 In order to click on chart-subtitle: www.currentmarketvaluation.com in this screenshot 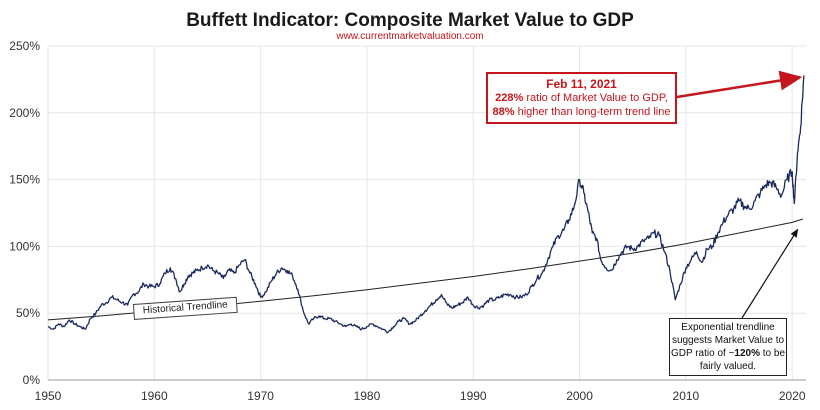, I will do `click(410, 36)`.